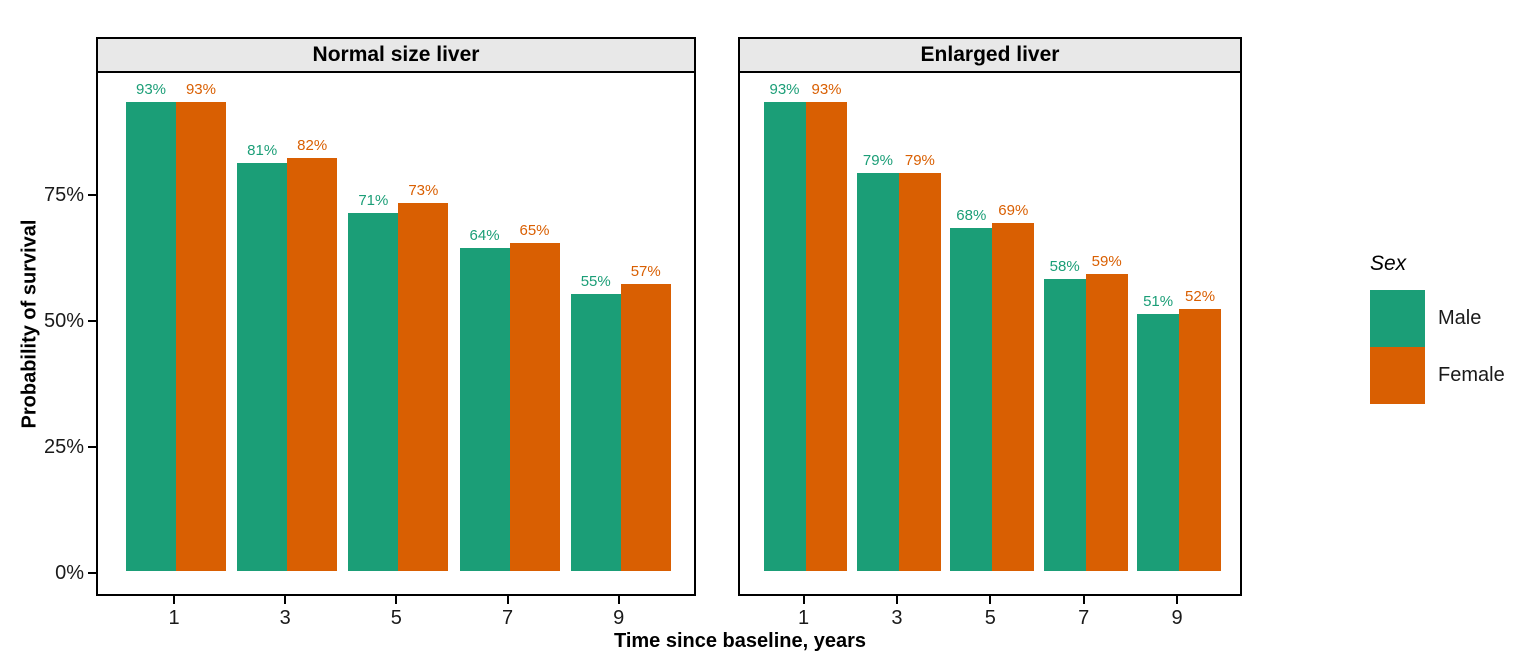 The image size is (1536, 672). I want to click on facet-strip-label: Enlarged liver, so click(990, 54).